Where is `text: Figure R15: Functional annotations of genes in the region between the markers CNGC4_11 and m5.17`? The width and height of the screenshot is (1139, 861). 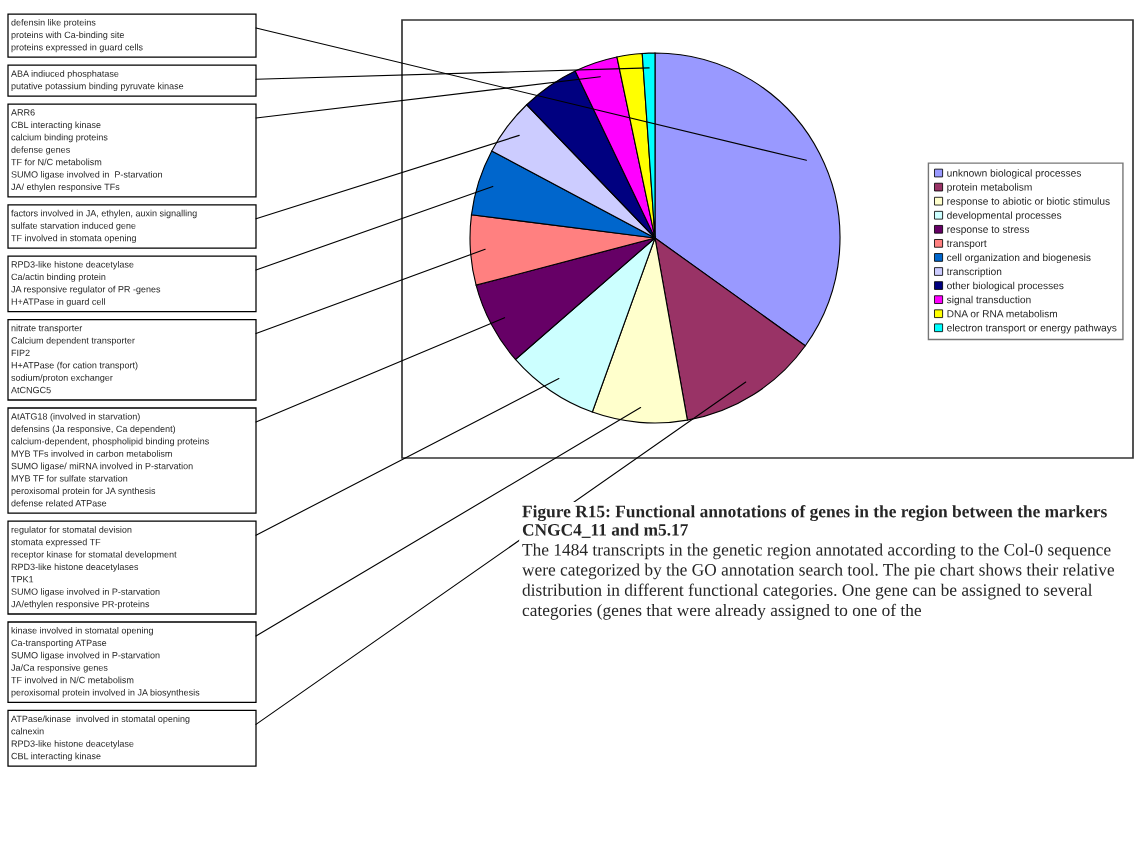 text: Figure R15: Functional annotations of genes in the region between the markers CNGC4_11 and m5.17 is located at coordinates (814, 521).